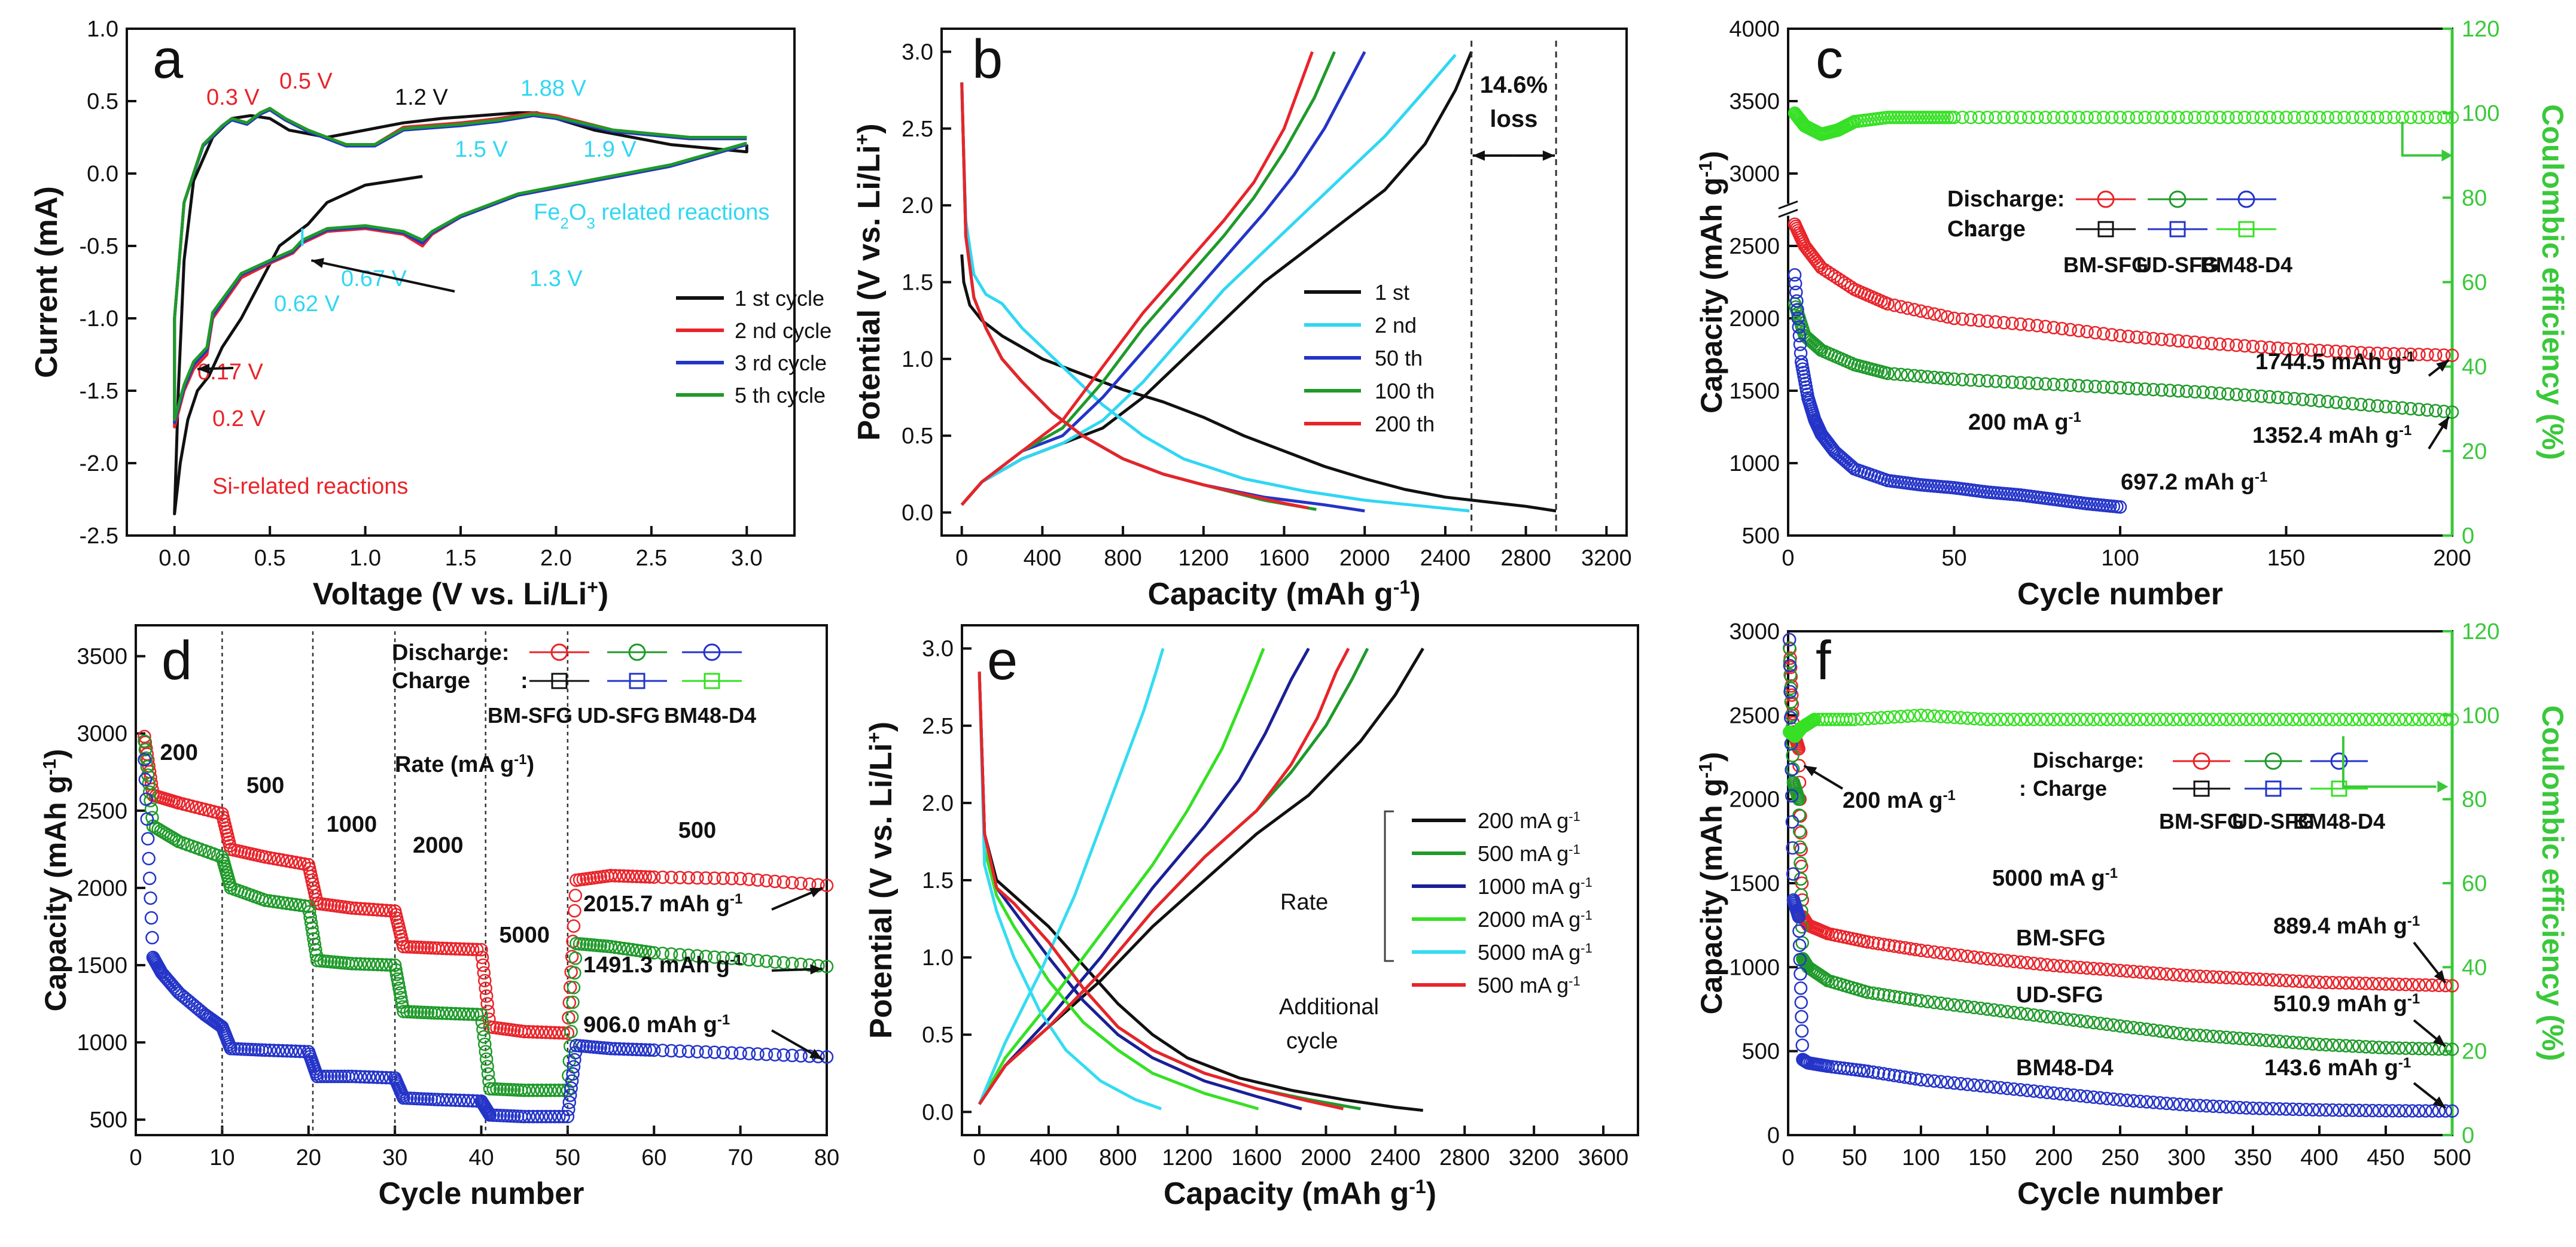 This screenshot has height=1247, width=2576. Describe the element at coordinates (662, 965) in the screenshot. I see `capacity-callout: 1491.3 mAh g-1` at that location.